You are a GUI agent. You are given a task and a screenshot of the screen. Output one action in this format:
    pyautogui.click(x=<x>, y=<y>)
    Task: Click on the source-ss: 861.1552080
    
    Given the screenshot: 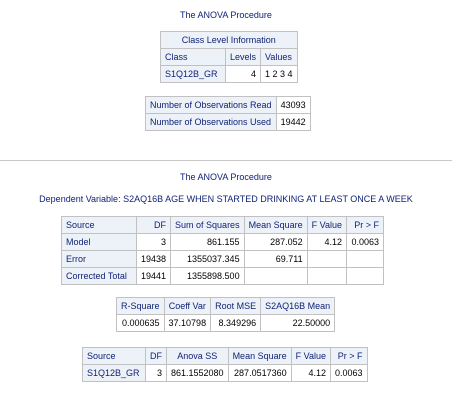 What is the action you would take?
    pyautogui.click(x=197, y=373)
    